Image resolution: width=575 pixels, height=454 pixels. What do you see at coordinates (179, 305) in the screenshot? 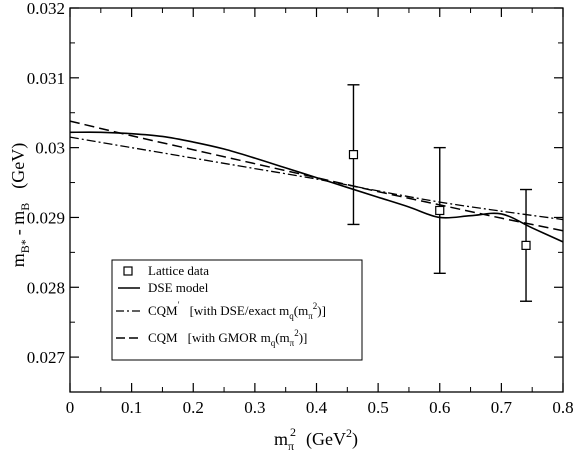
I see `legend-cqm-prime-b: ′` at bounding box center [179, 305].